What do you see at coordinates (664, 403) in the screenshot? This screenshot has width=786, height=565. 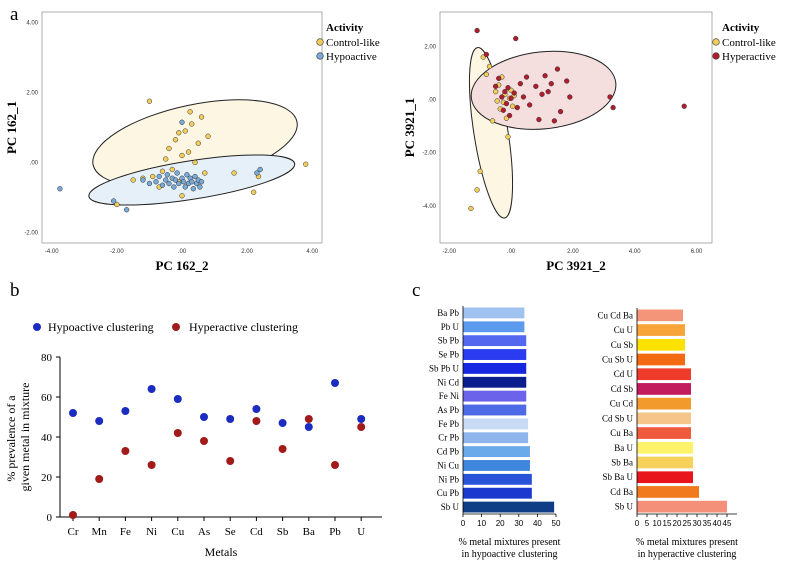 I see `bar-cu-cd` at bounding box center [664, 403].